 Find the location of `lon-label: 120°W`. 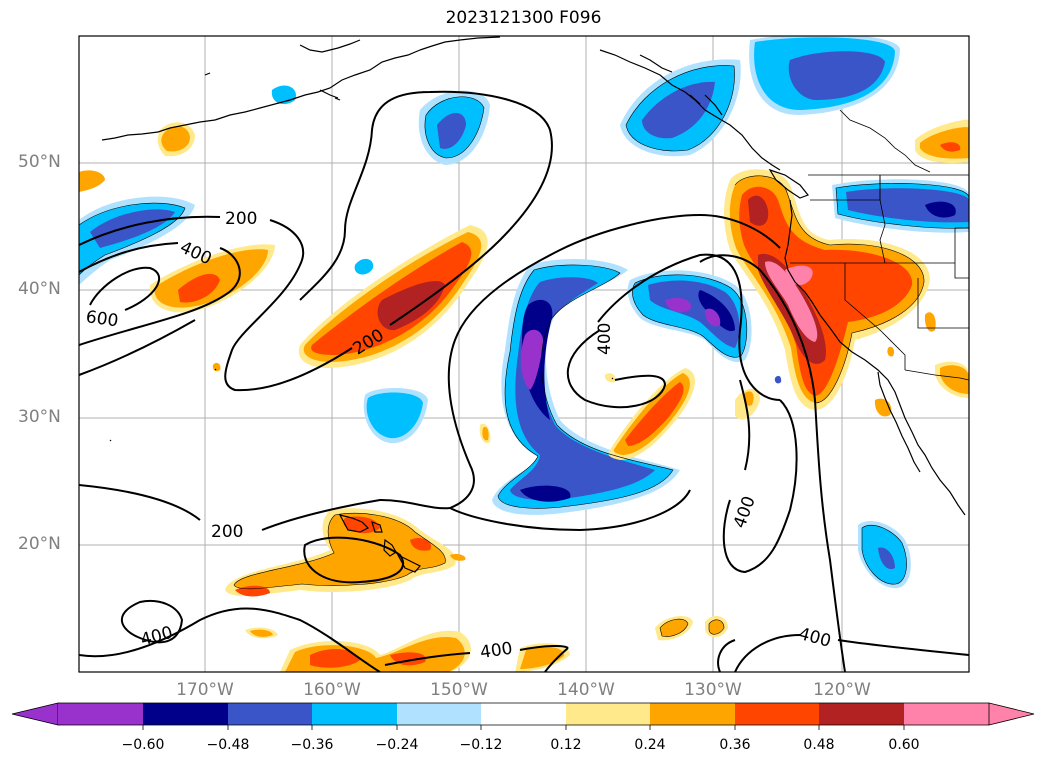

lon-label: 120°W is located at coordinates (842, 690).